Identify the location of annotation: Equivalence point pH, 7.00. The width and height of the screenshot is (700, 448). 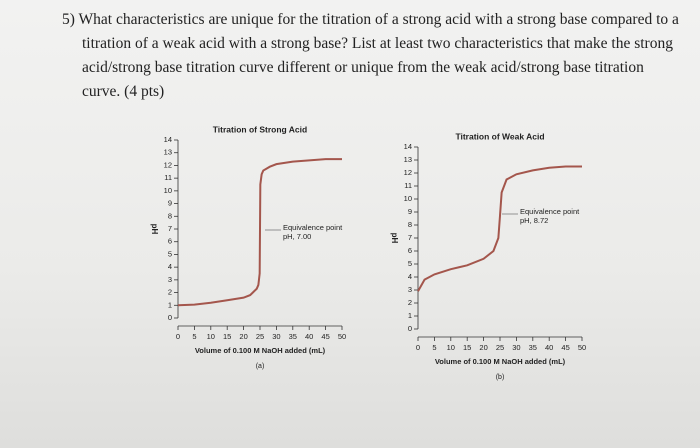
(313, 232).